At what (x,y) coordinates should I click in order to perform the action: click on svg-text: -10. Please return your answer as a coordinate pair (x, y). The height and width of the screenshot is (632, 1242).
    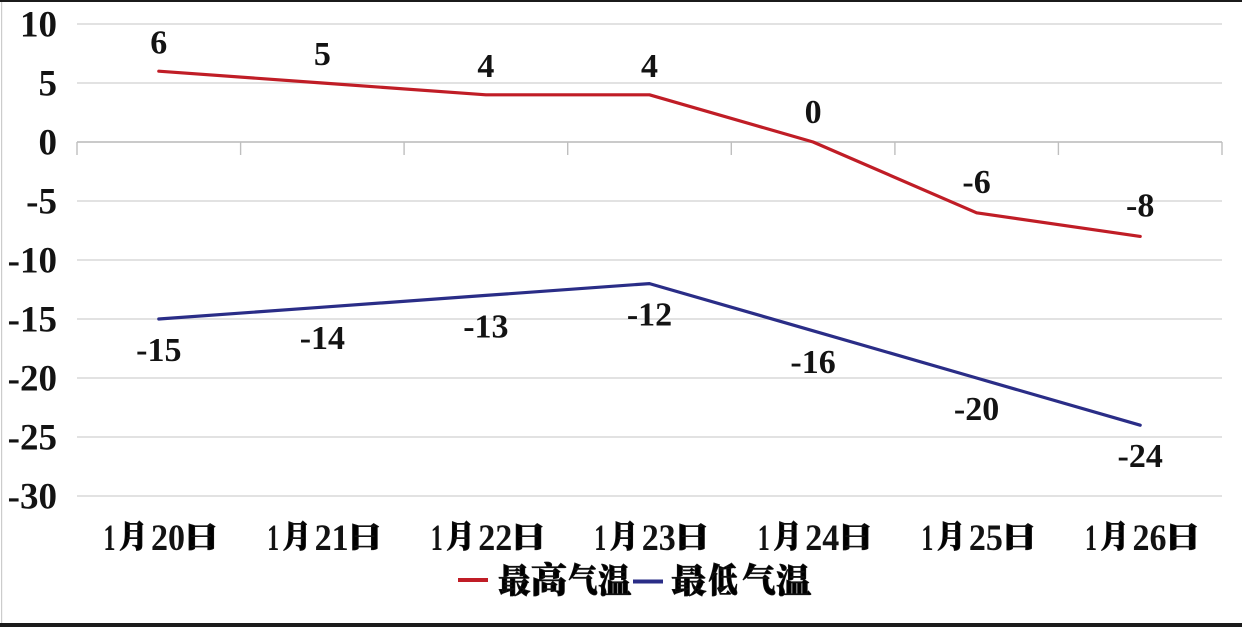
    Looking at the image, I should click on (32, 261).